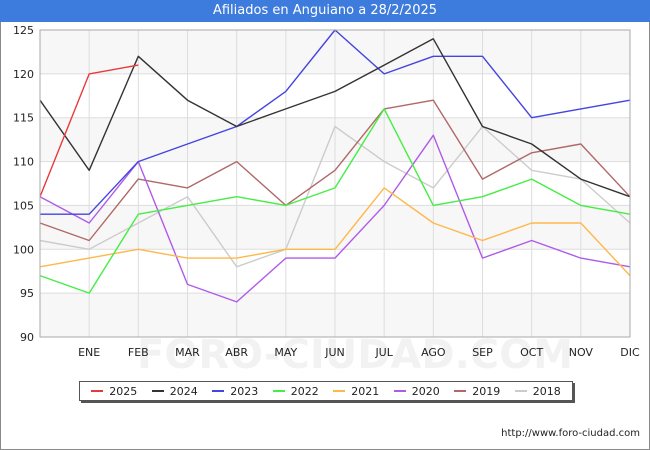 This screenshot has height=450, width=650. What do you see at coordinates (285, 352) in the screenshot?
I see `x-tick-label: MAY` at bounding box center [285, 352].